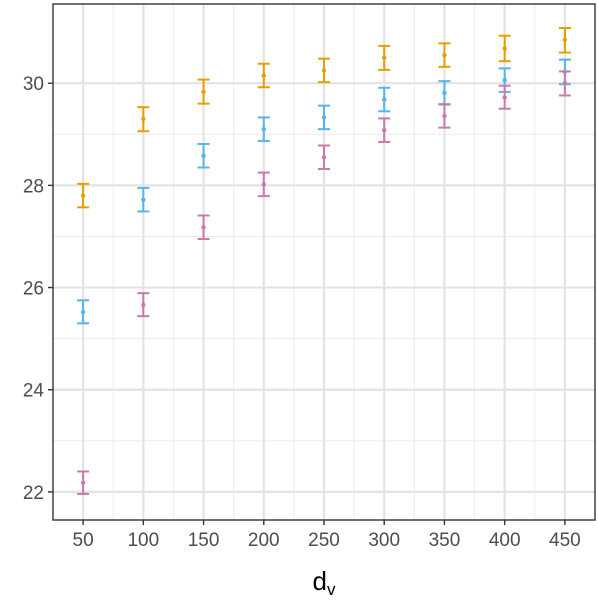 This screenshot has width=598, height=601. What do you see at coordinates (34, 391) in the screenshot?
I see `y-tick-label: 24` at bounding box center [34, 391].